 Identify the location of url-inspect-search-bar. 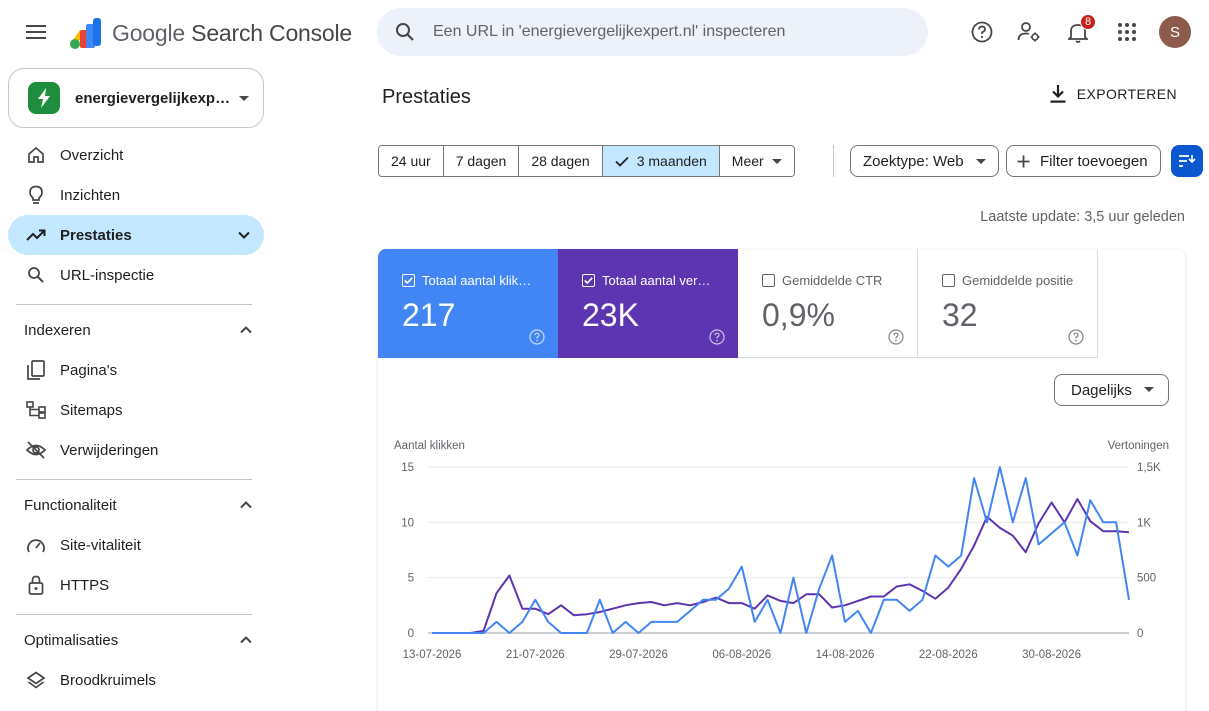
(652, 32).